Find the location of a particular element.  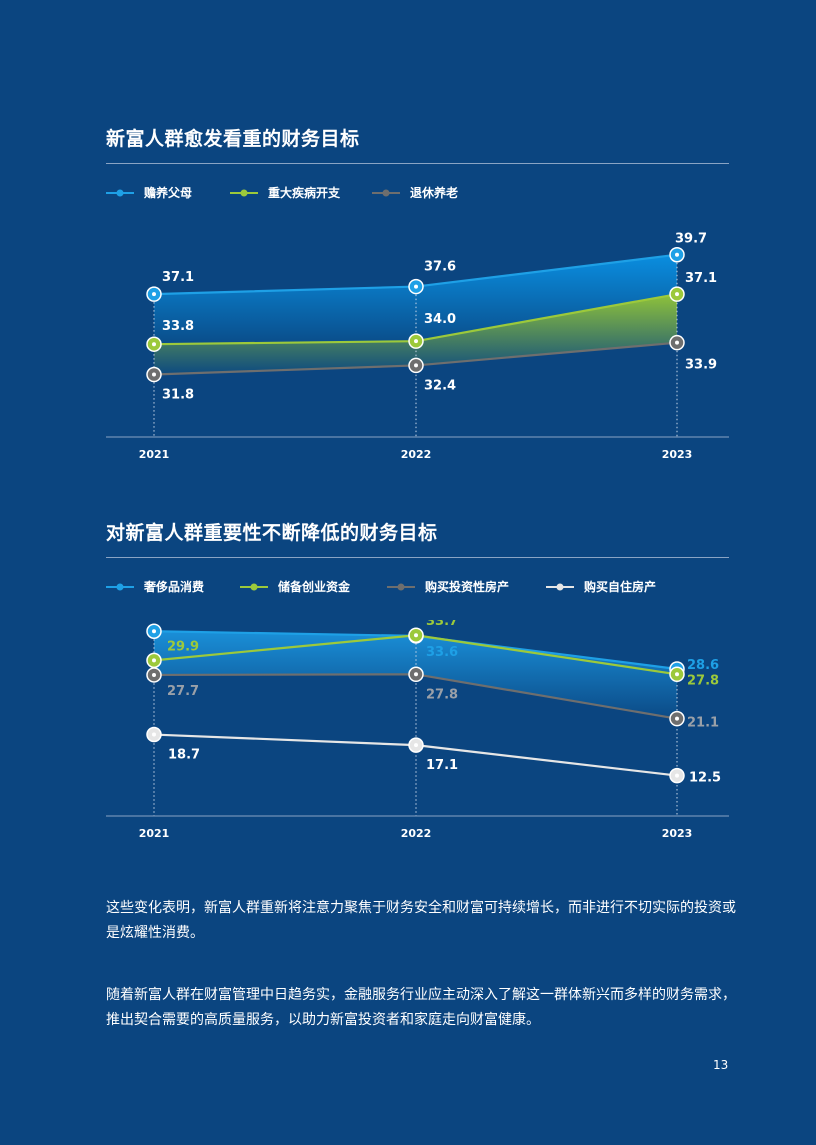

legend-item-retirement: 退休养老 is located at coordinates (415, 192).